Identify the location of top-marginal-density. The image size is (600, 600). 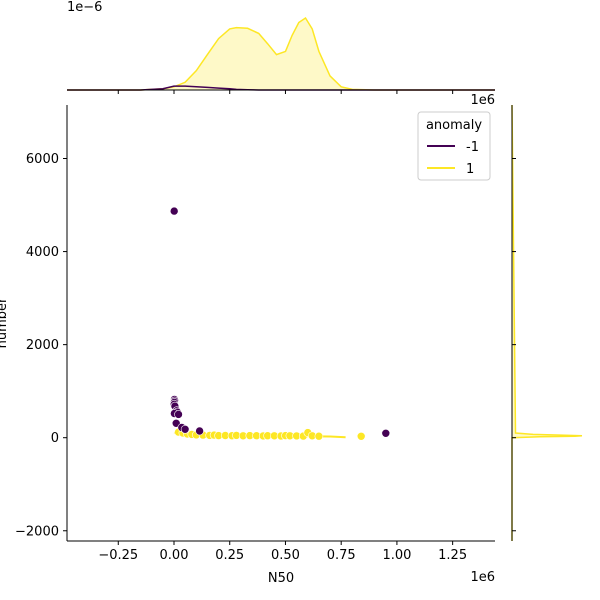
(281, 55).